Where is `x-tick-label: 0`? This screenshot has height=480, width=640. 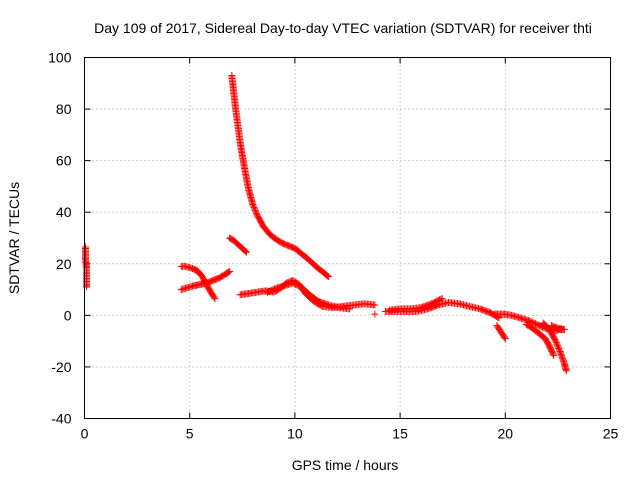 x-tick-label: 0 is located at coordinates (85, 434).